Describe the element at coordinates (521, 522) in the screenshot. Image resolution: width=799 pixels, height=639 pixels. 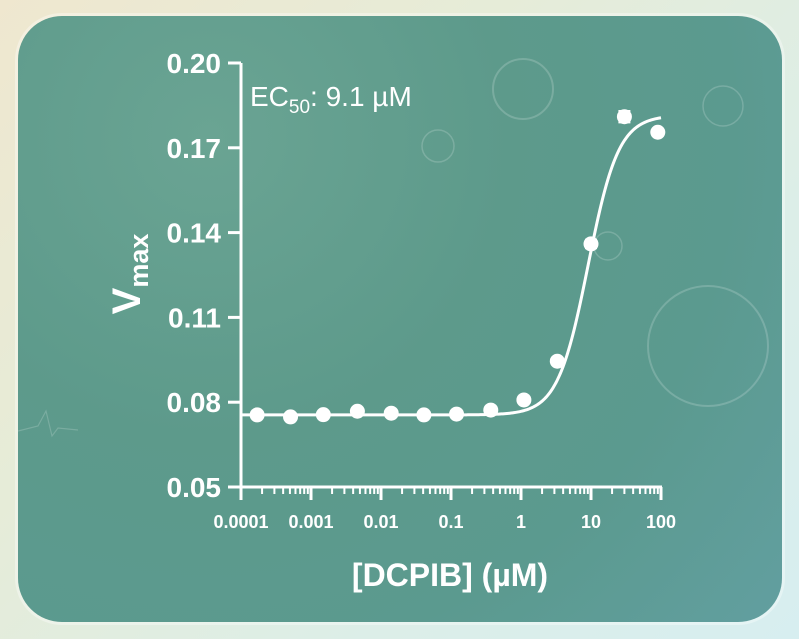
I see `x-tick-label: 1` at that location.